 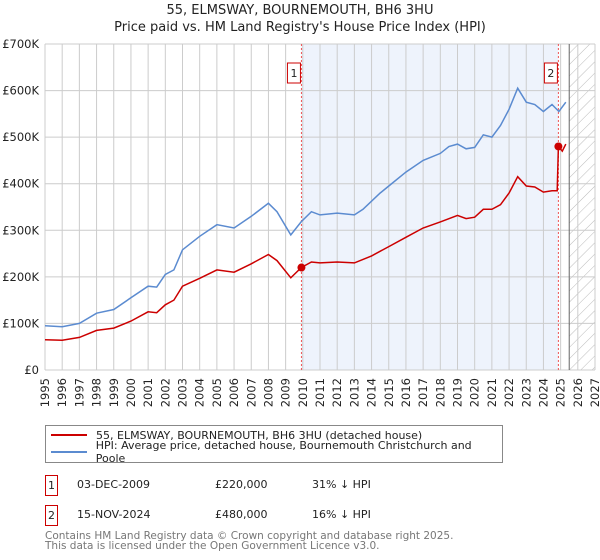 What do you see at coordinates (20, 44) in the screenshot?
I see `y-tick-label: £700K` at bounding box center [20, 44].